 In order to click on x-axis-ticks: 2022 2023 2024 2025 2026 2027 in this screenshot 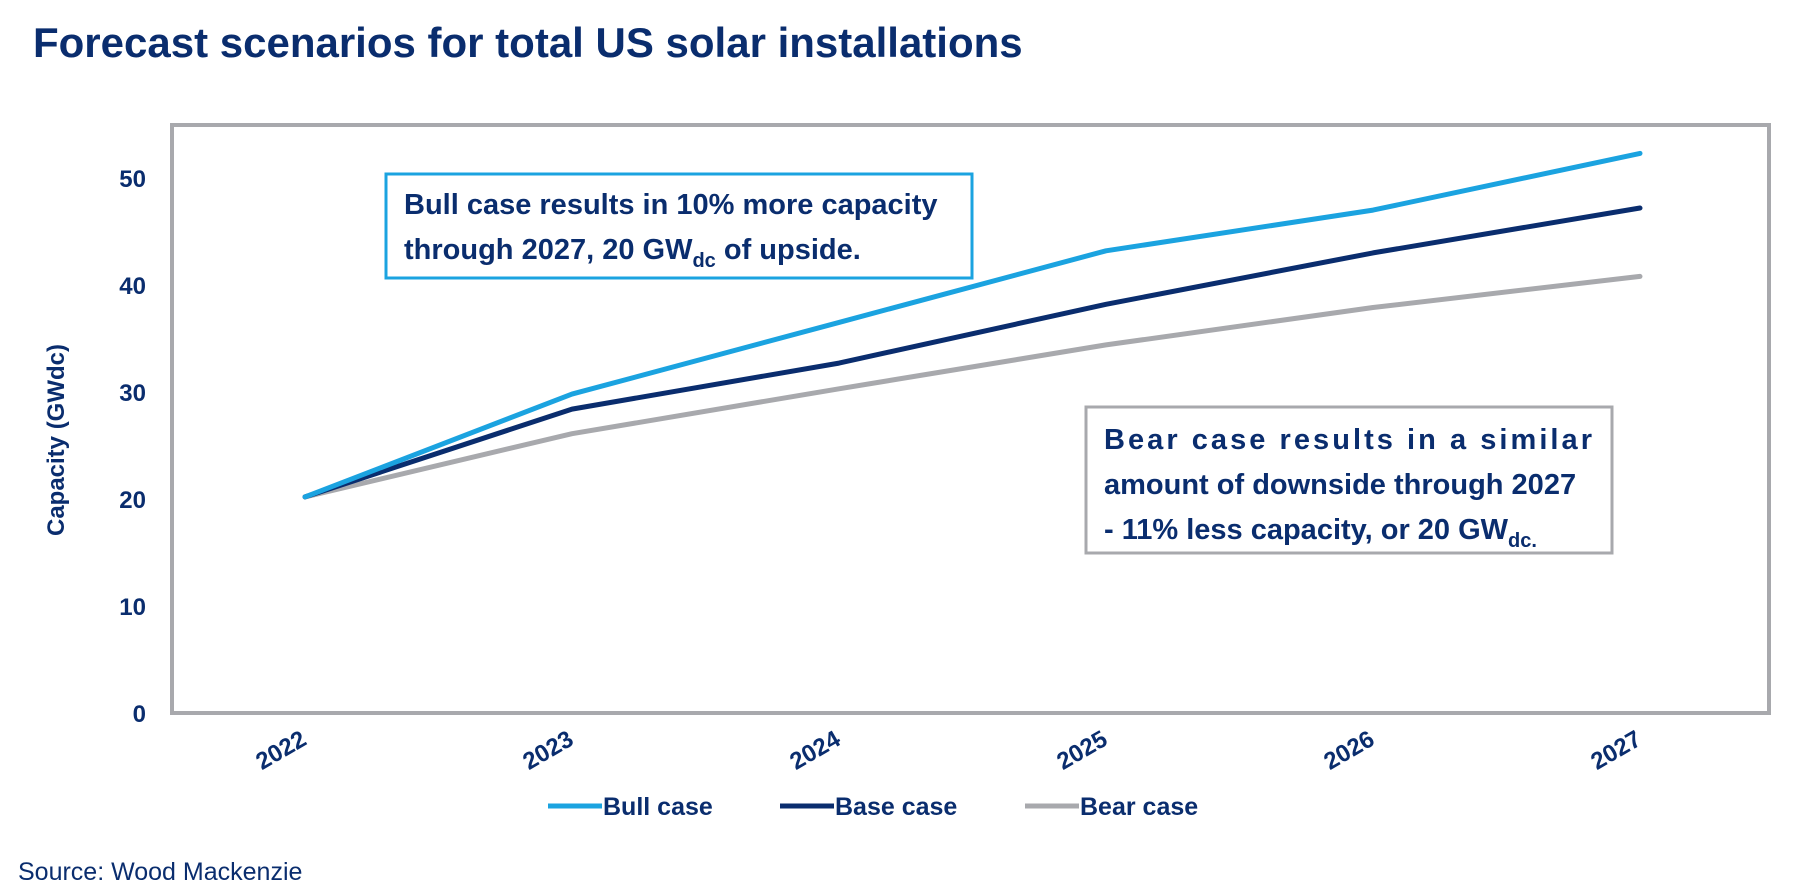, I will do `click(948, 750)`.